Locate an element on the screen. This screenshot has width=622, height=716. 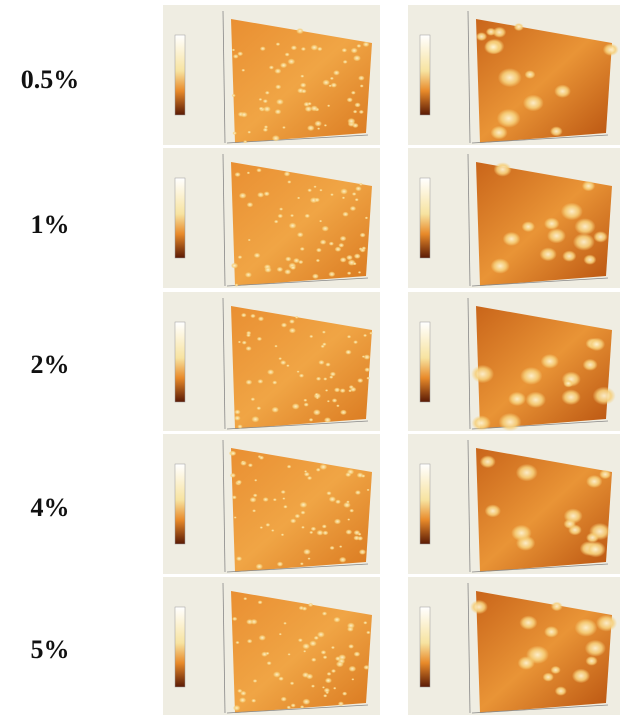
row-label: 0.5% is located at coordinates (50, 79).